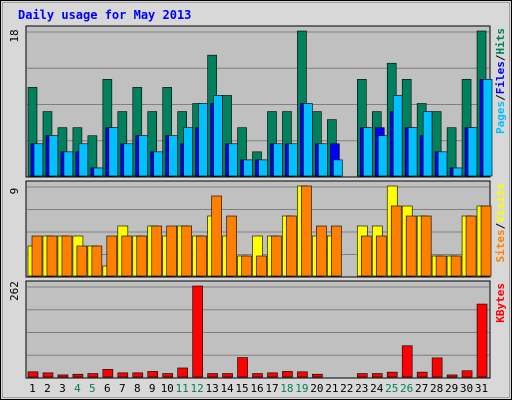 This screenshot has height=400, width=512. What do you see at coordinates (361, 388) in the screenshot?
I see `x-tick-label: 23` at bounding box center [361, 388].